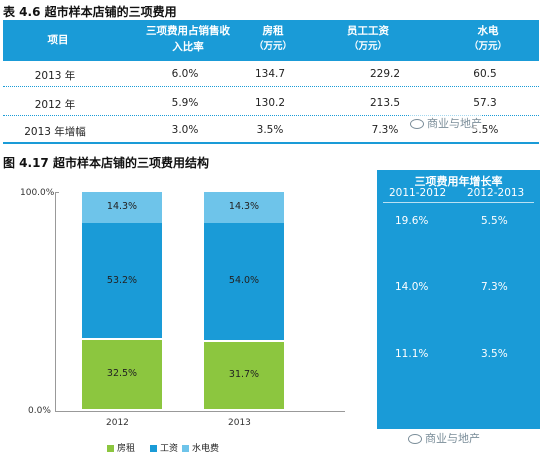  What do you see at coordinates (90, 12) in the screenshot?
I see `table-caption: 表 4.6 超市样本店铺的三项费用` at bounding box center [90, 12].